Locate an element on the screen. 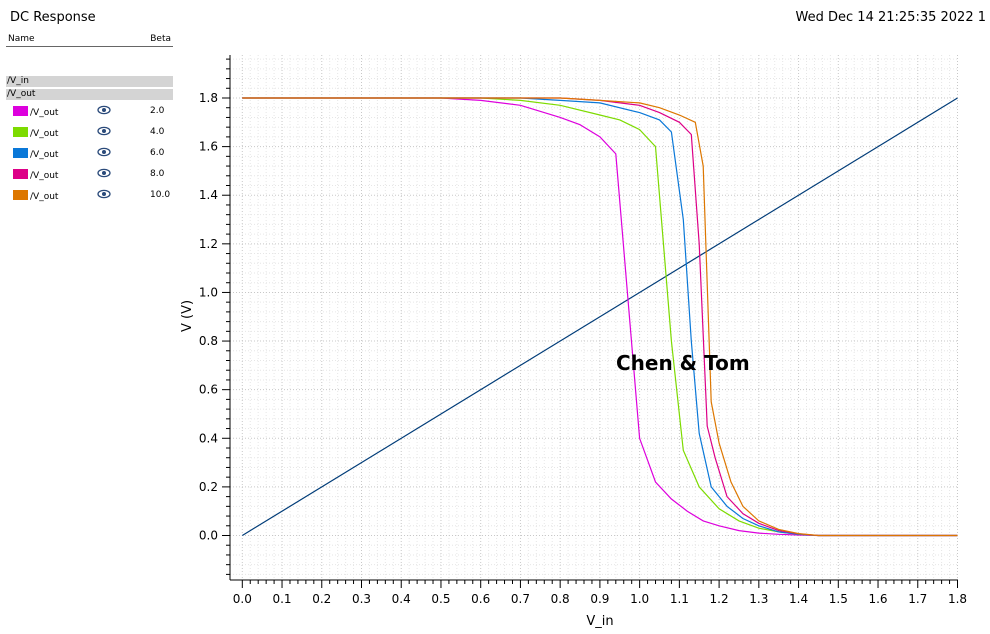 This screenshot has height=634, width=990. legend-group-vin: /V_in is located at coordinates (89, 81).